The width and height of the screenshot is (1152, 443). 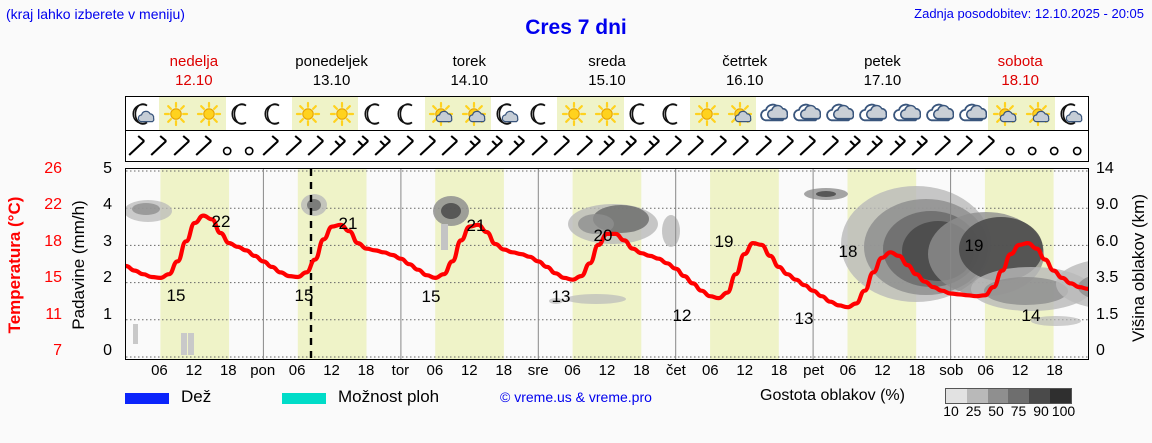 What do you see at coordinates (996, 411) in the screenshot?
I see `cloud-density-tick: 50` at bounding box center [996, 411].